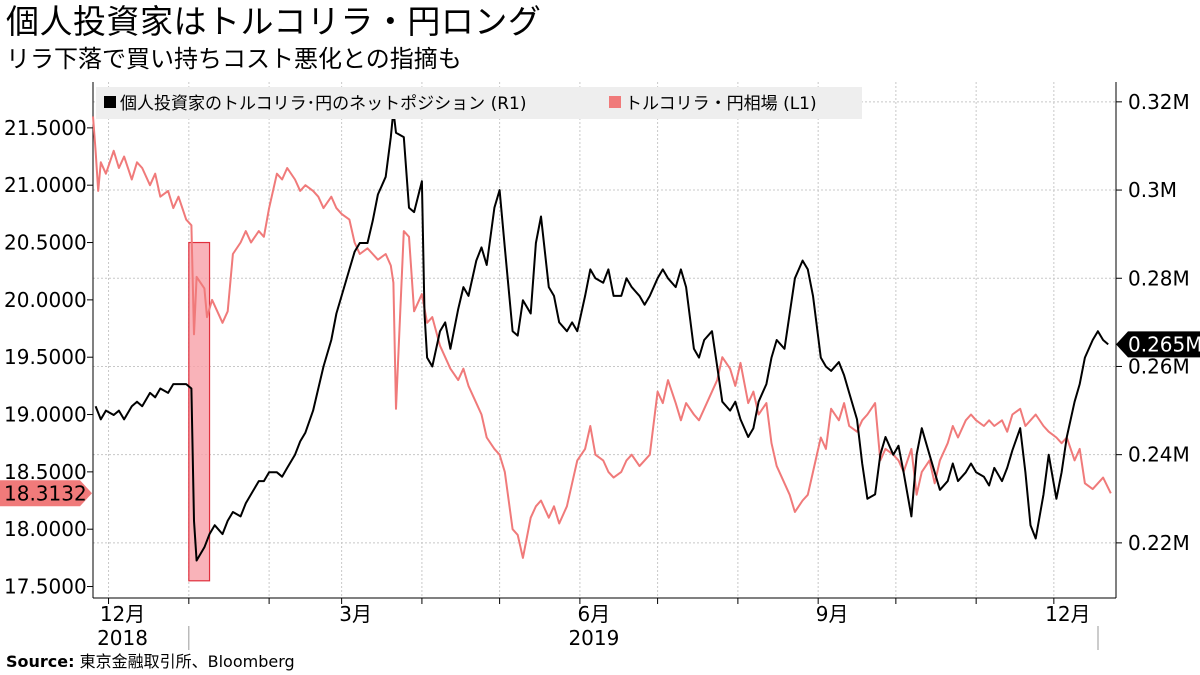 The width and height of the screenshot is (1200, 675). Describe the element at coordinates (110, 102) in the screenshot. I see `legend-swatch-position` at that location.